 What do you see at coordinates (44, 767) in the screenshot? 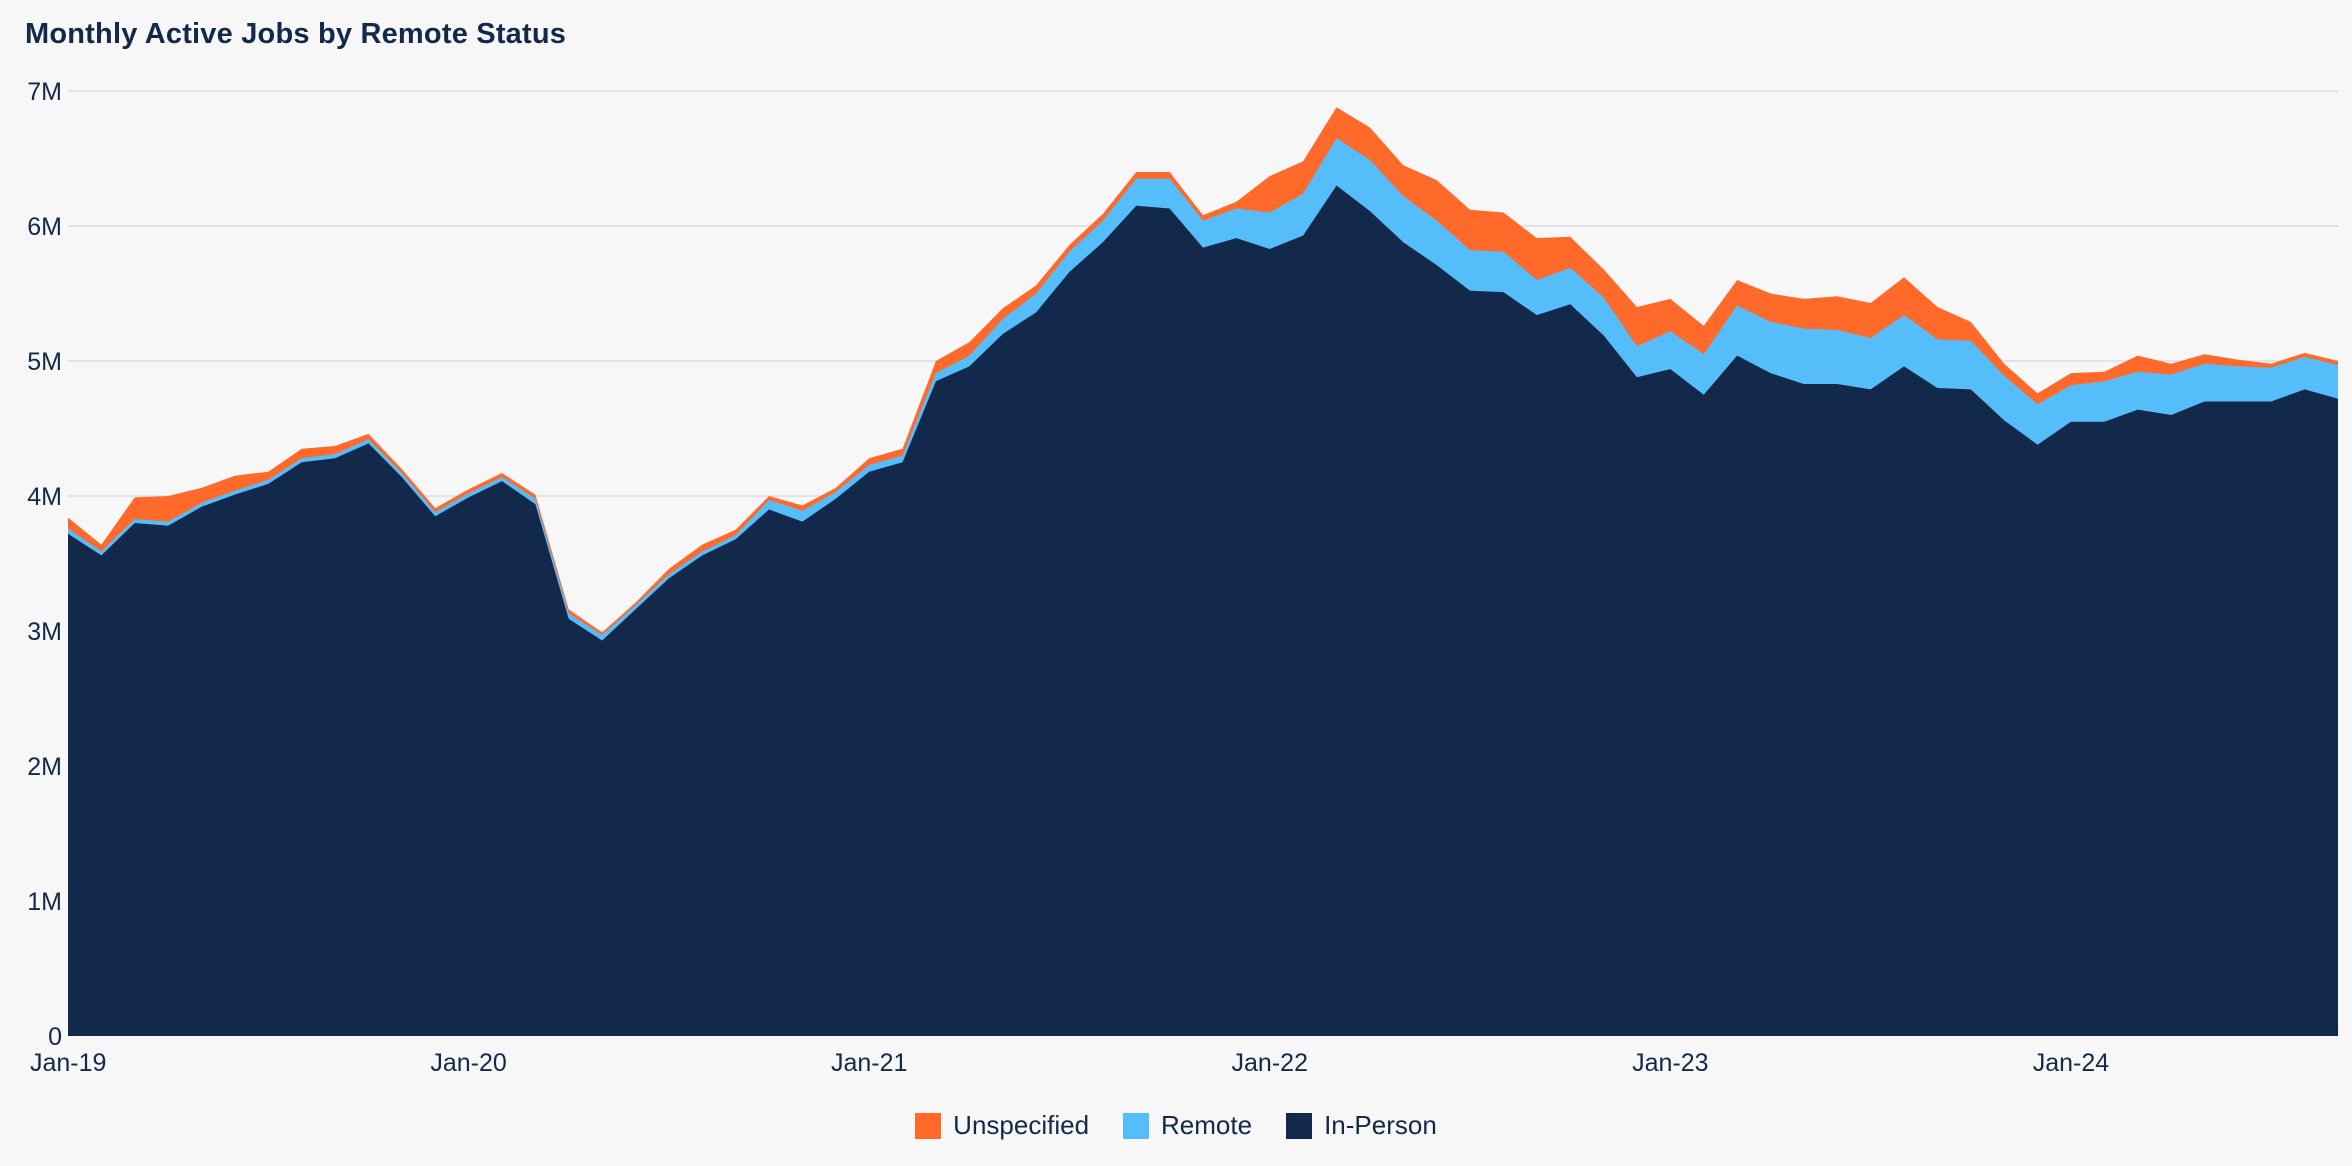
I see `y-tick-label: 2M` at bounding box center [44, 767].